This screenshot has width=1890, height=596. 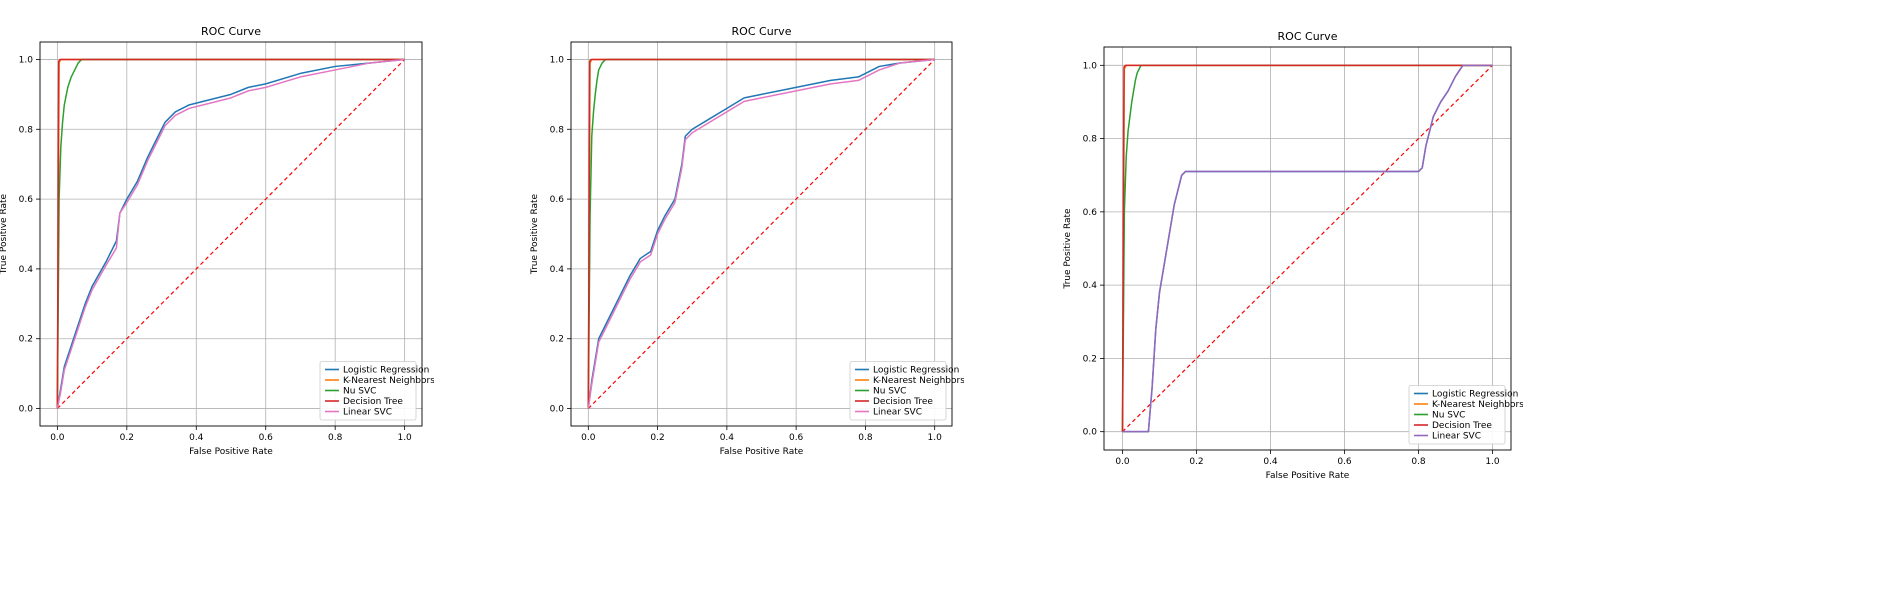 I want to click on series-line-logistic-regression, so click(x=230, y=233).